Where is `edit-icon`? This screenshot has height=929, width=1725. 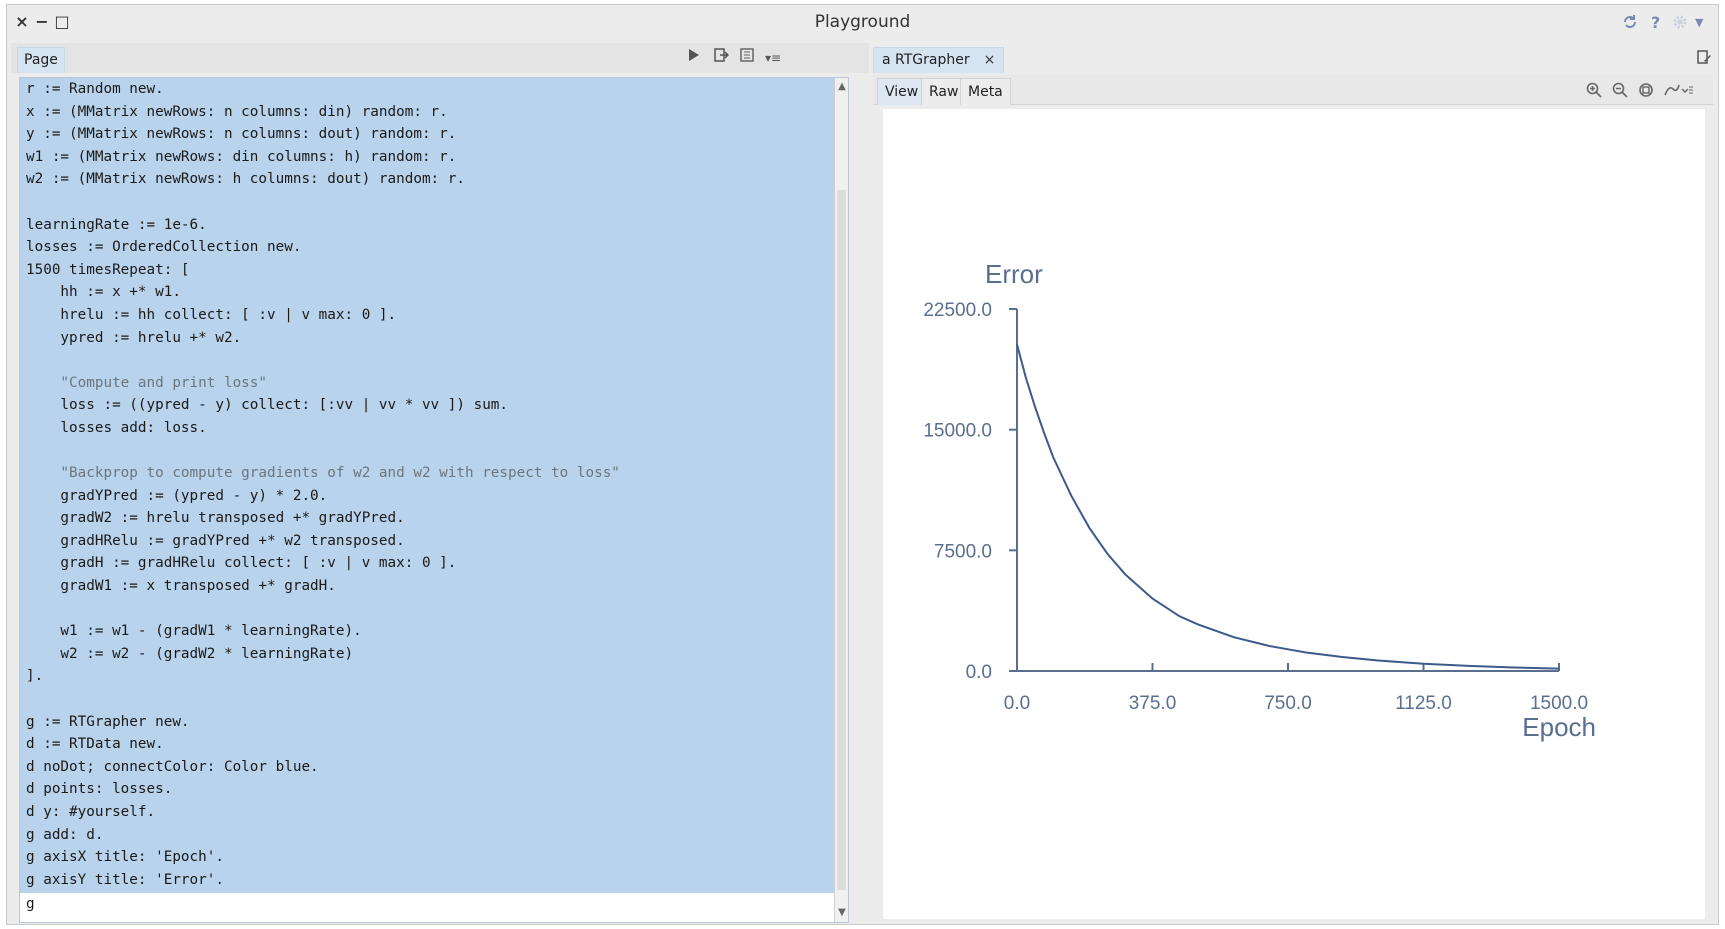
edit-icon is located at coordinates (1704, 59).